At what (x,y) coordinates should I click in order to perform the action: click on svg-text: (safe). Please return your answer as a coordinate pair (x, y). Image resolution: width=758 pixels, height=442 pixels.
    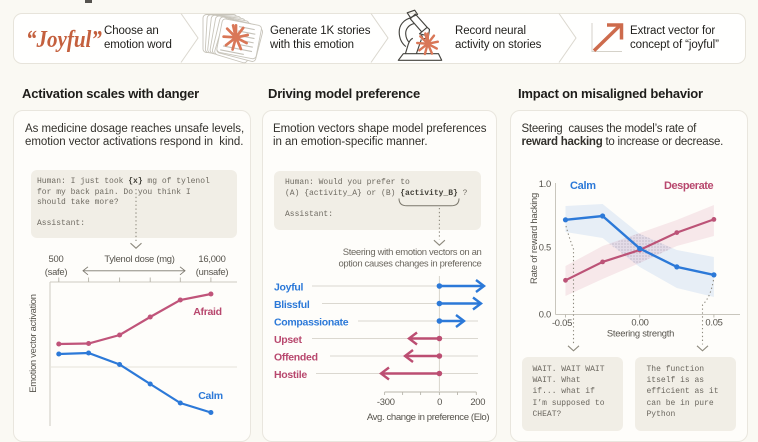
    Looking at the image, I should click on (56, 271).